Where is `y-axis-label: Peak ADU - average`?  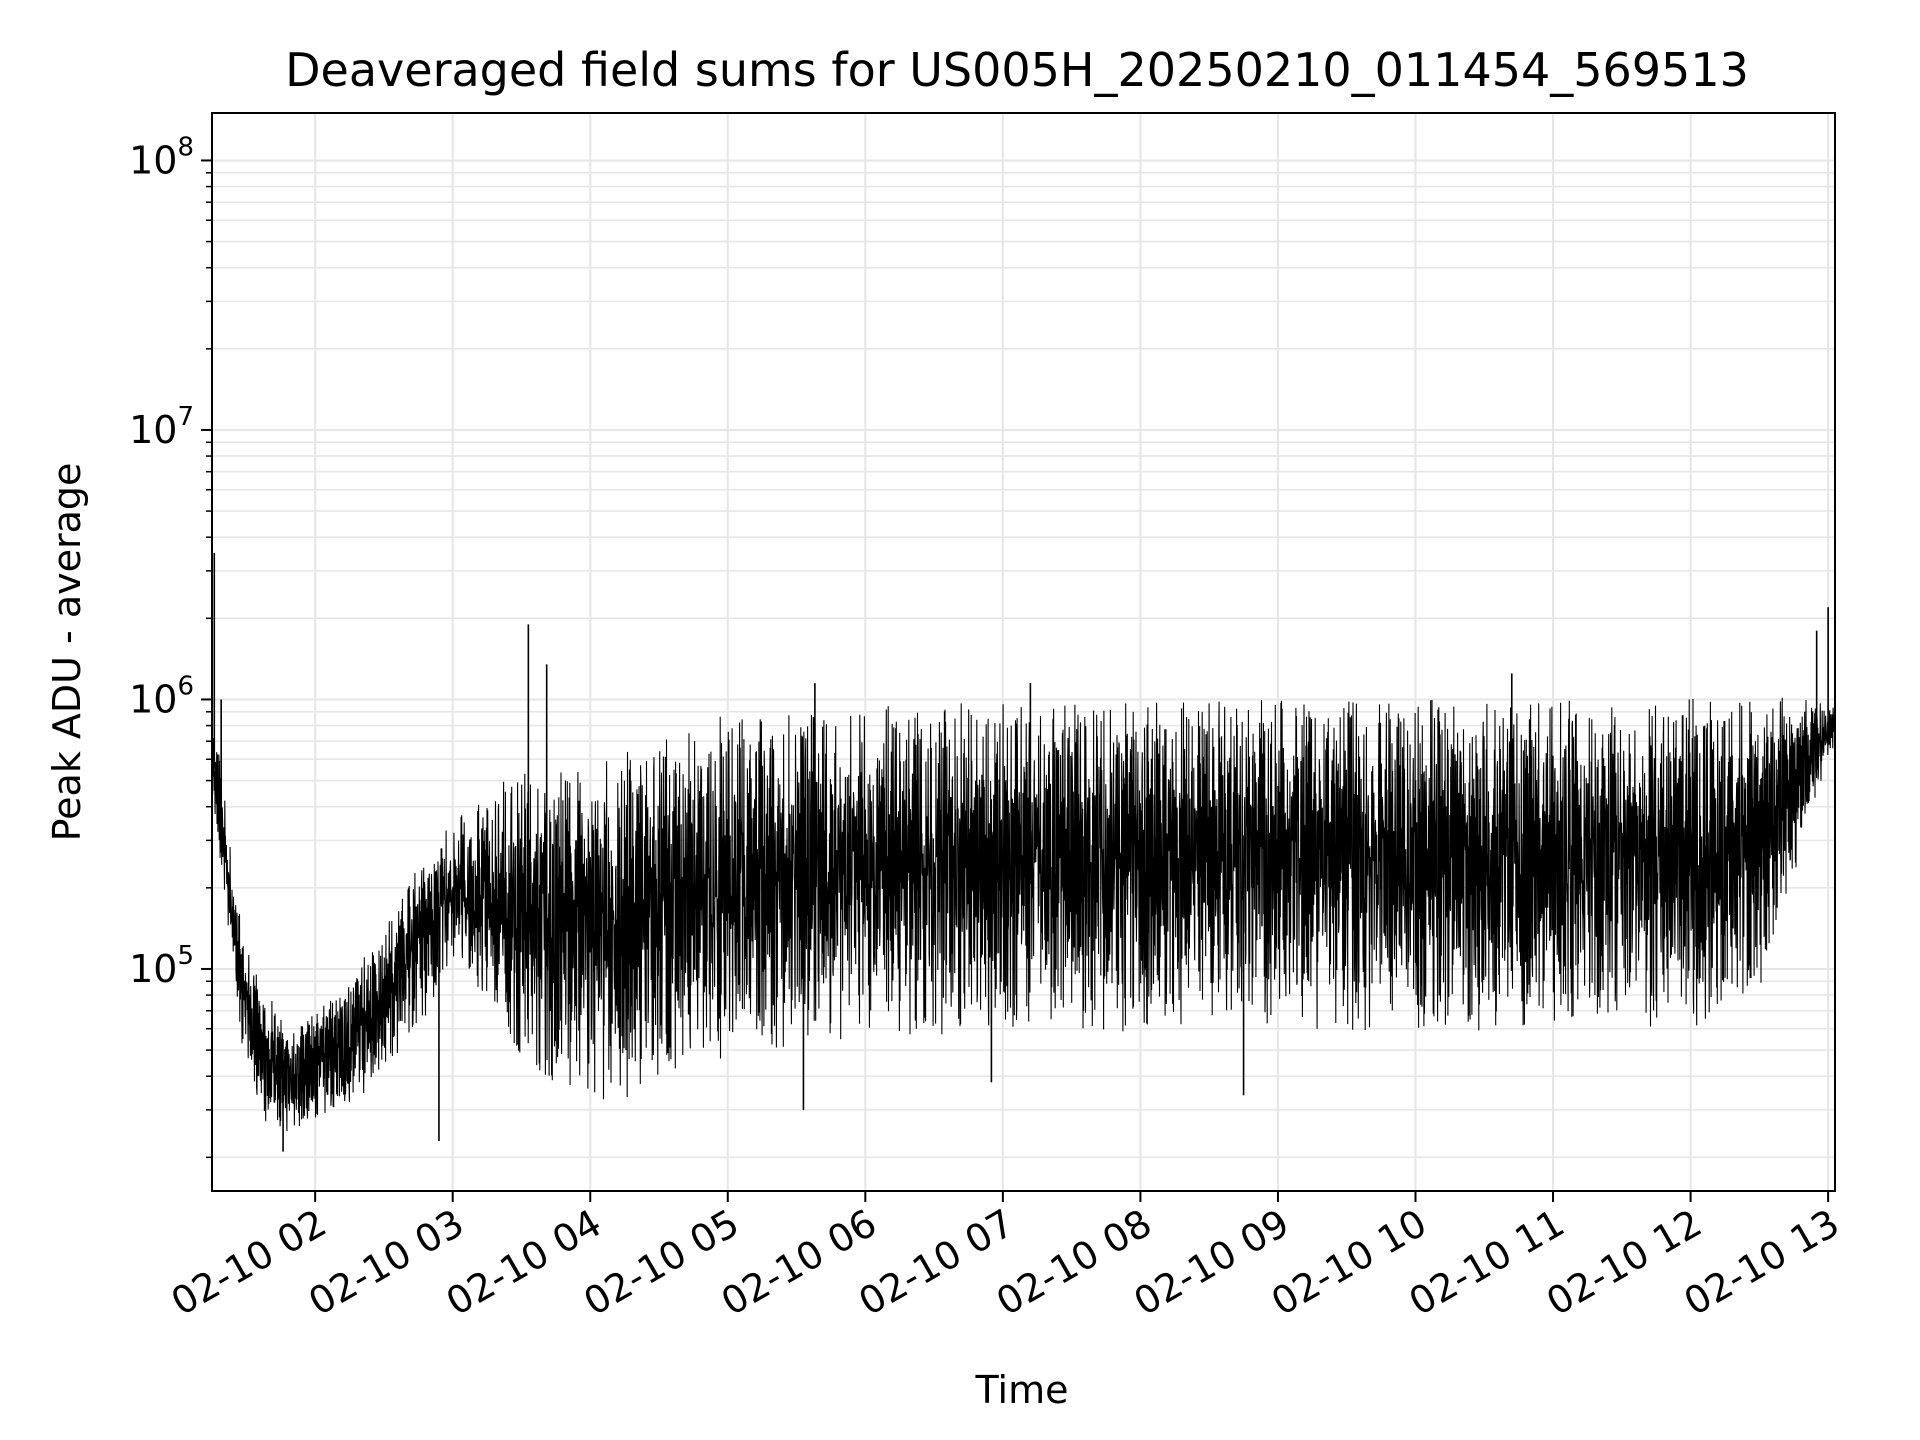
y-axis-label: Peak ADU - average is located at coordinates (67, 652).